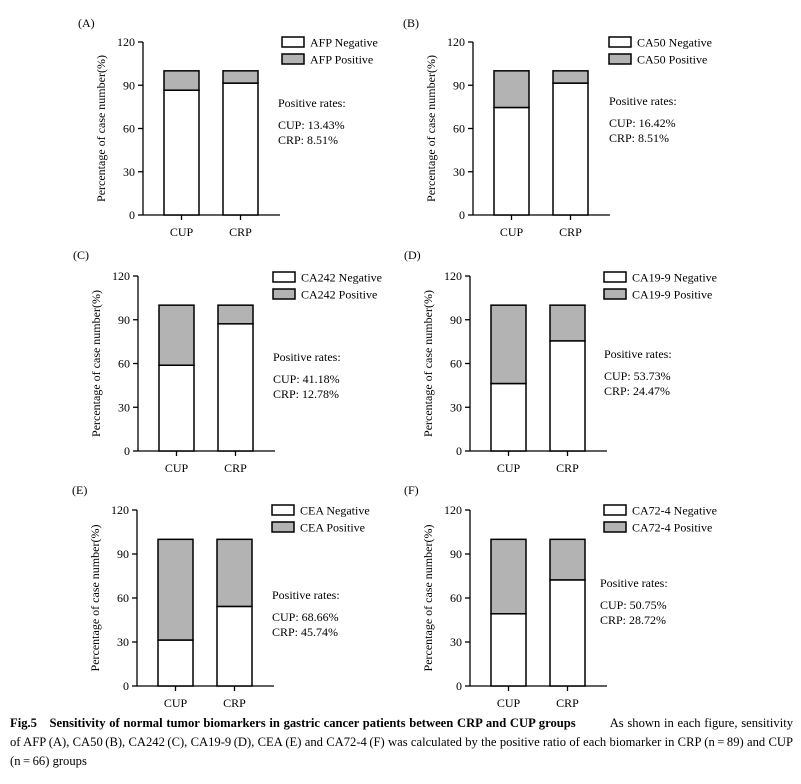  I want to click on legend-entry: CEA Negative, so click(335, 511).